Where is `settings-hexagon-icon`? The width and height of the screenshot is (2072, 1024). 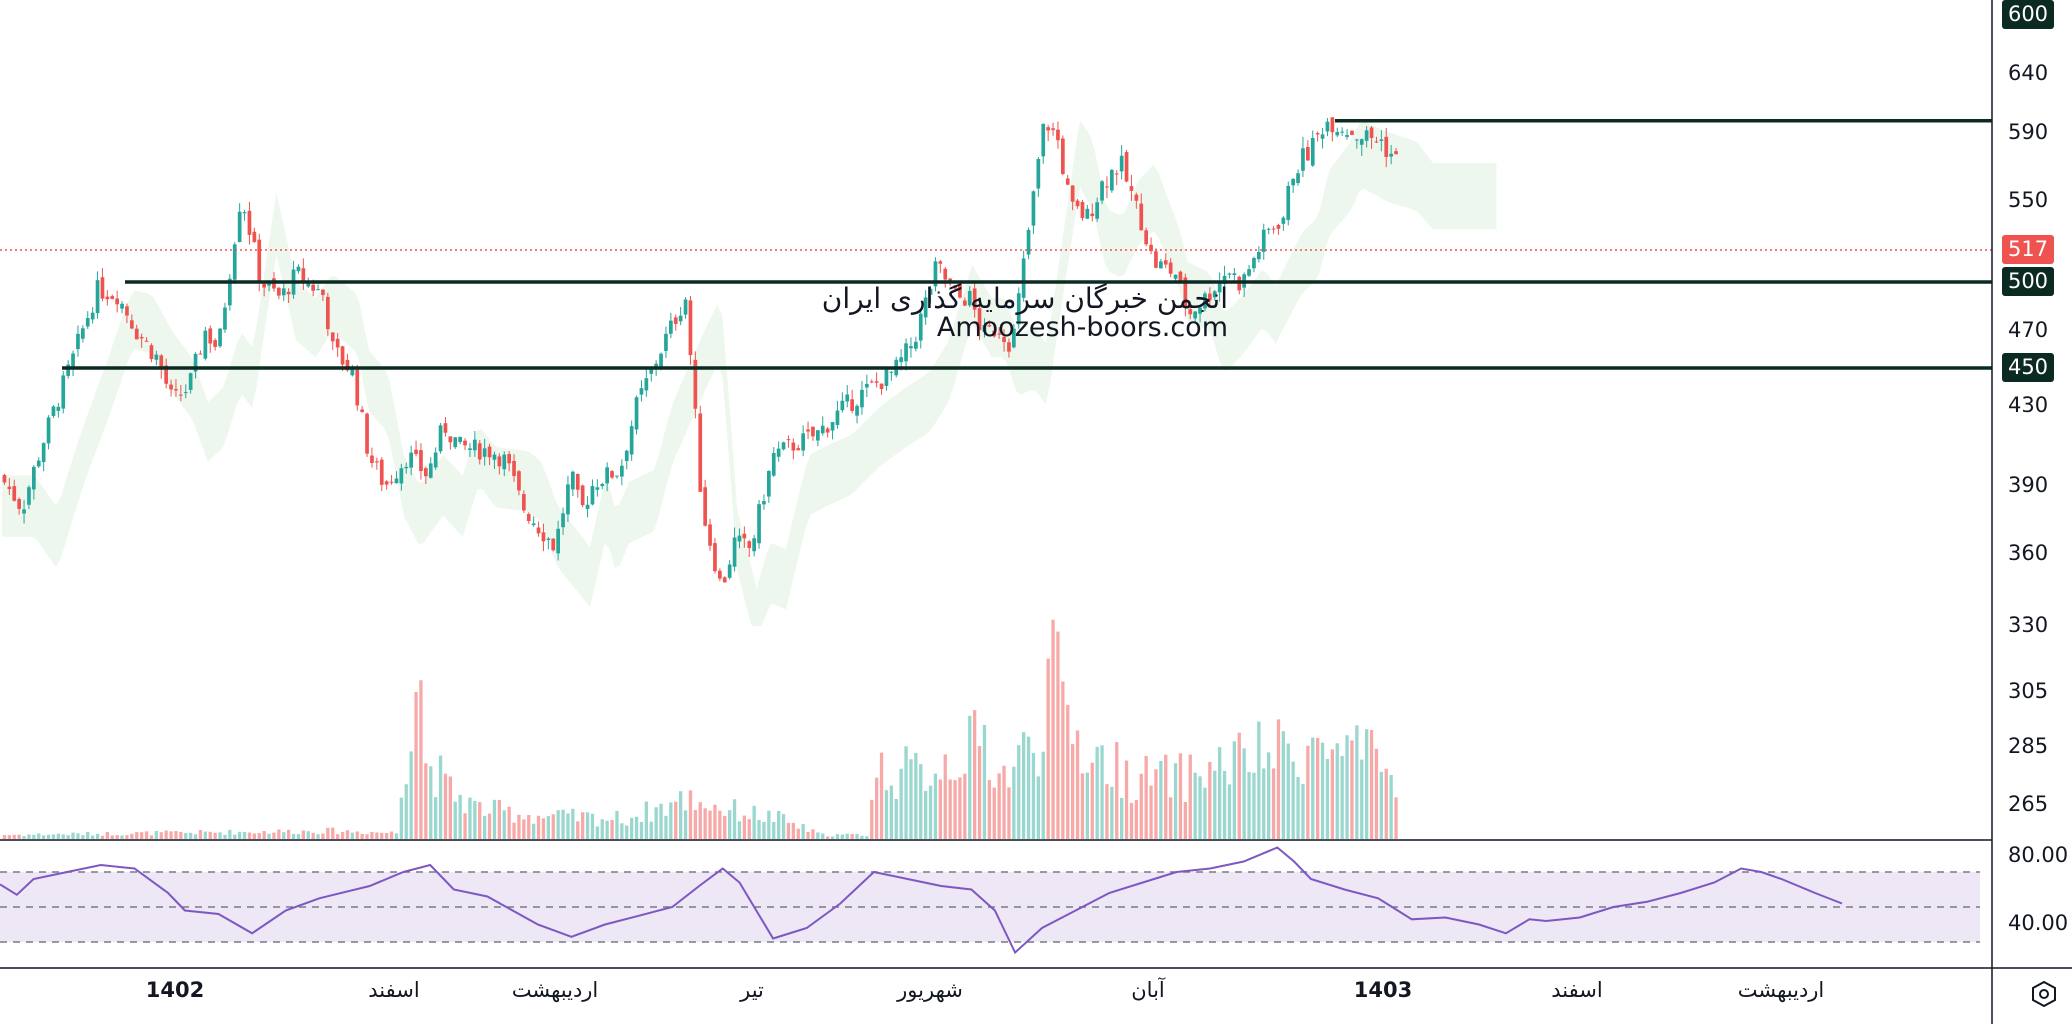
settings-hexagon-icon is located at coordinates (2044, 994).